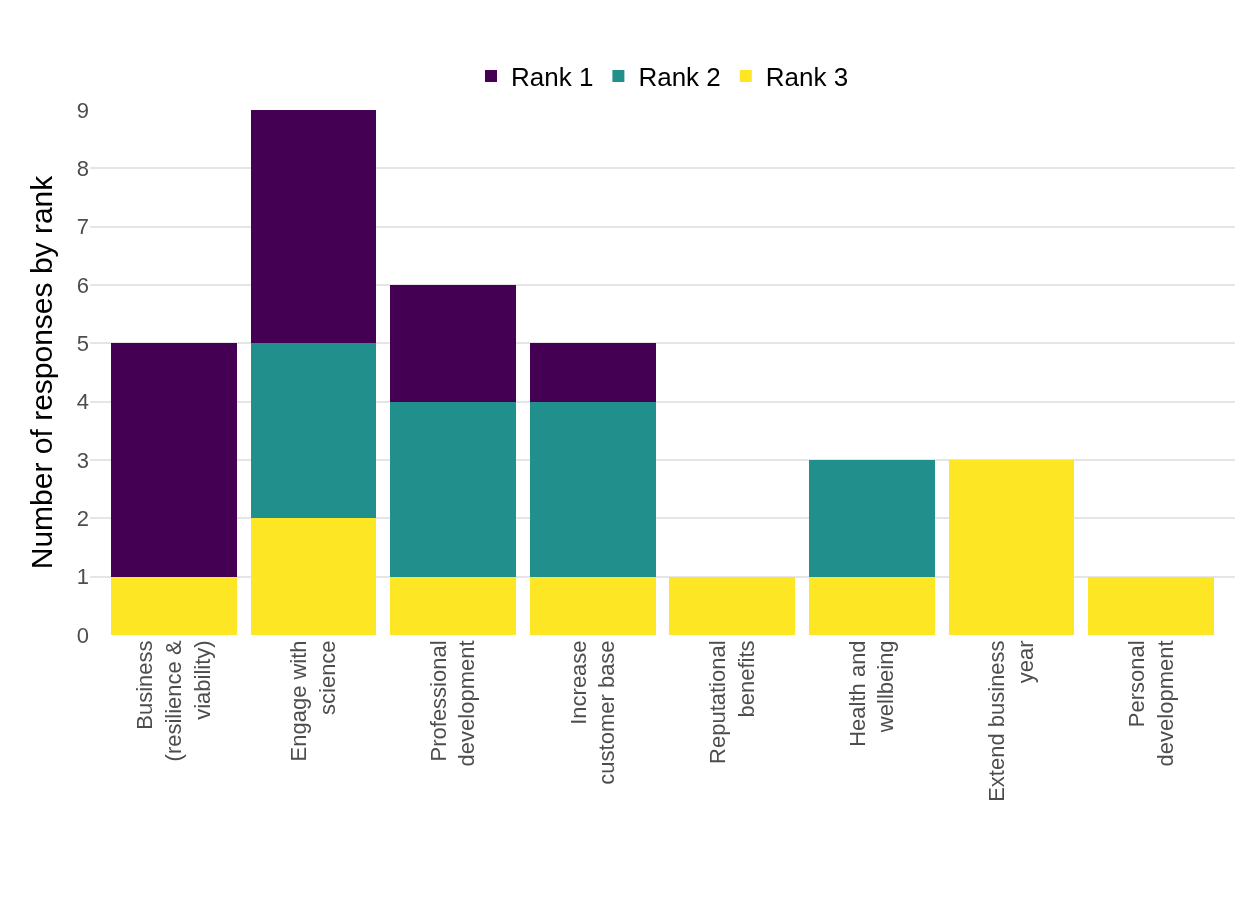  Describe the element at coordinates (82, 402) in the screenshot. I see `y-tick-label: 4` at that location.